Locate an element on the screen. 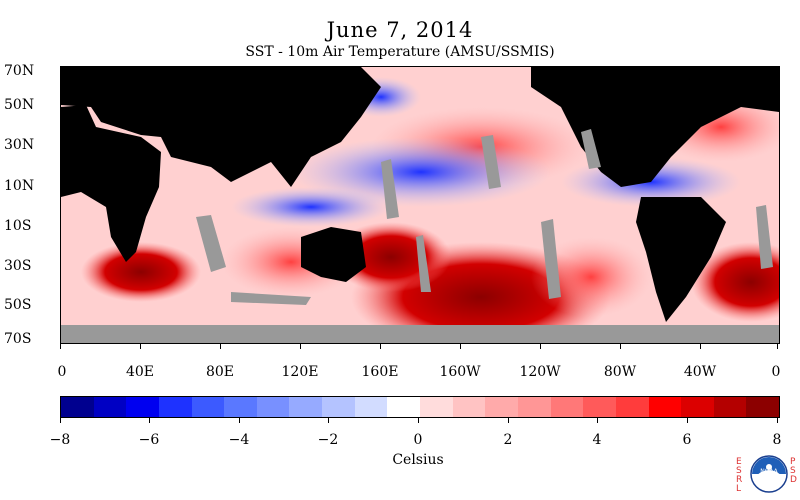 Image resolution: width=800 pixels, height=500 pixels. lon-label-160e: 160E is located at coordinates (380, 372).